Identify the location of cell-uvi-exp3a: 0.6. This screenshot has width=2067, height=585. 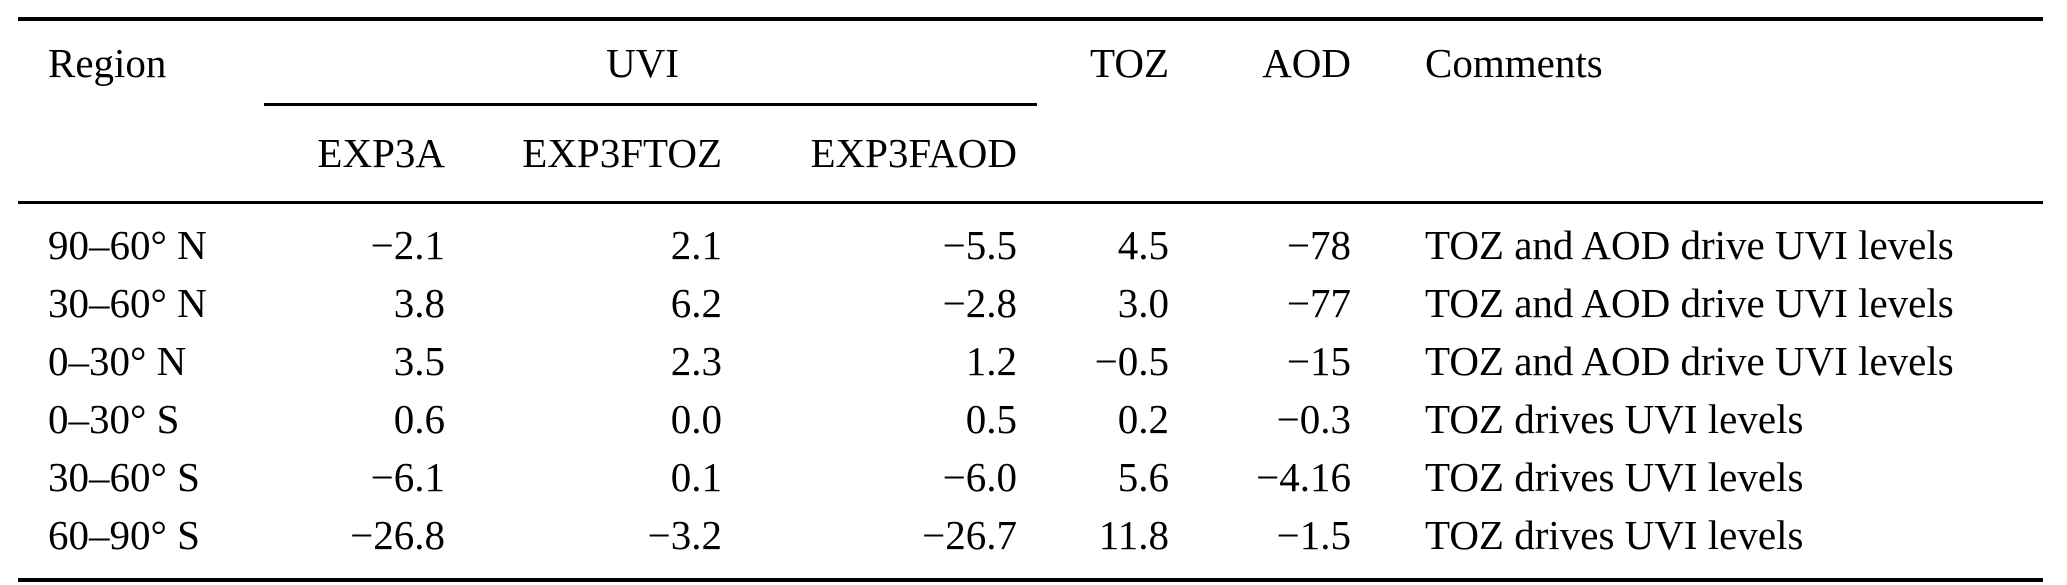
(419, 419).